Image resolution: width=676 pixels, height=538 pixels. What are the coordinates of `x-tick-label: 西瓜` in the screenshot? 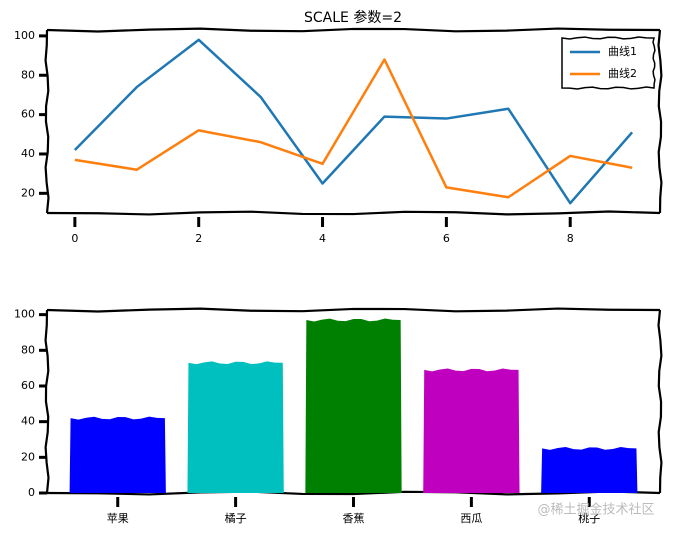 It's located at (471, 518).